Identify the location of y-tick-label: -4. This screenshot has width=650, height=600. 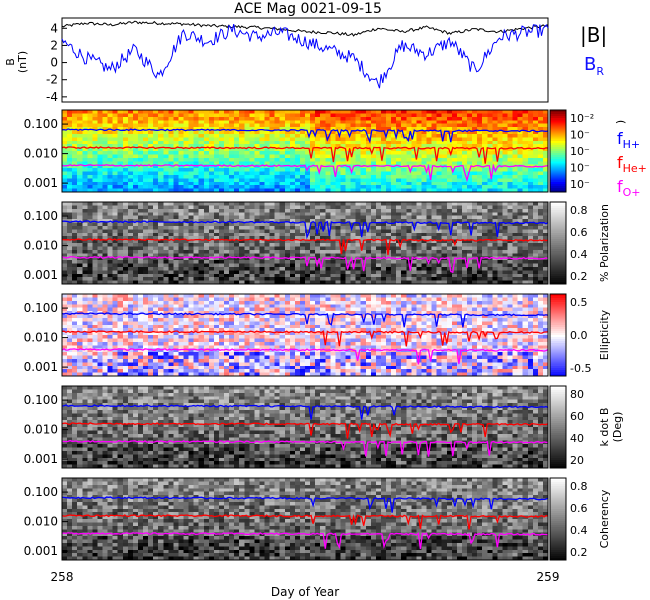
(52, 97).